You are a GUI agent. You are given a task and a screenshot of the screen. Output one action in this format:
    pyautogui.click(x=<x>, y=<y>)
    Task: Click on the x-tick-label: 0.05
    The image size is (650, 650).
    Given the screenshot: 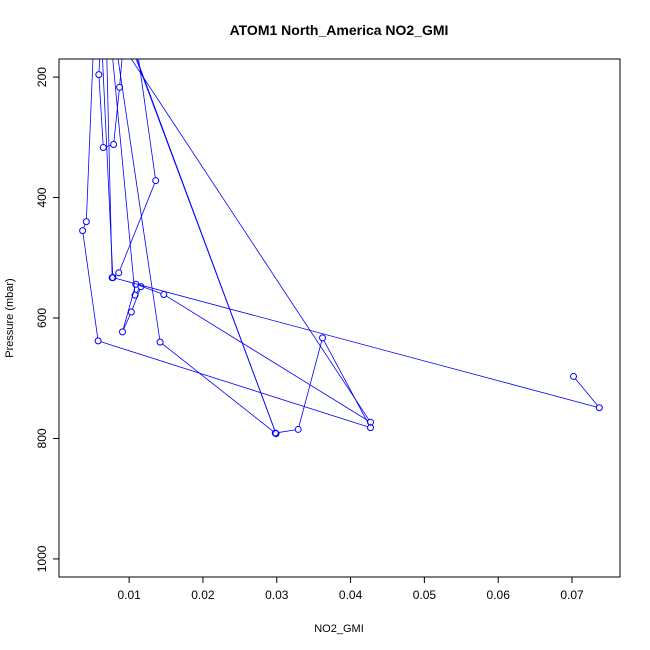 What is the action you would take?
    pyautogui.click(x=425, y=595)
    